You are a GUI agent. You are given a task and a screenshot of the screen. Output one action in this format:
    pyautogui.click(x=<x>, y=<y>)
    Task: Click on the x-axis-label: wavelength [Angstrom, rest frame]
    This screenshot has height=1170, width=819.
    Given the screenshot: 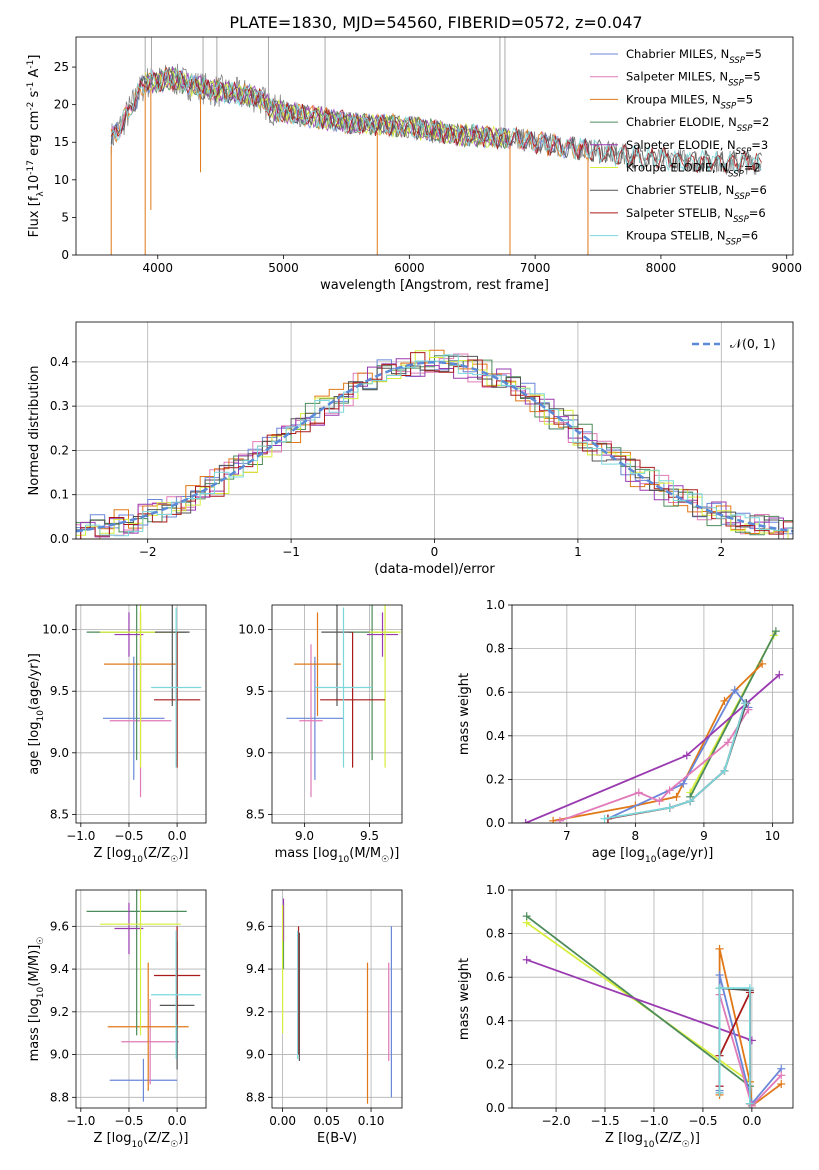 What is the action you would take?
    pyautogui.click(x=434, y=285)
    